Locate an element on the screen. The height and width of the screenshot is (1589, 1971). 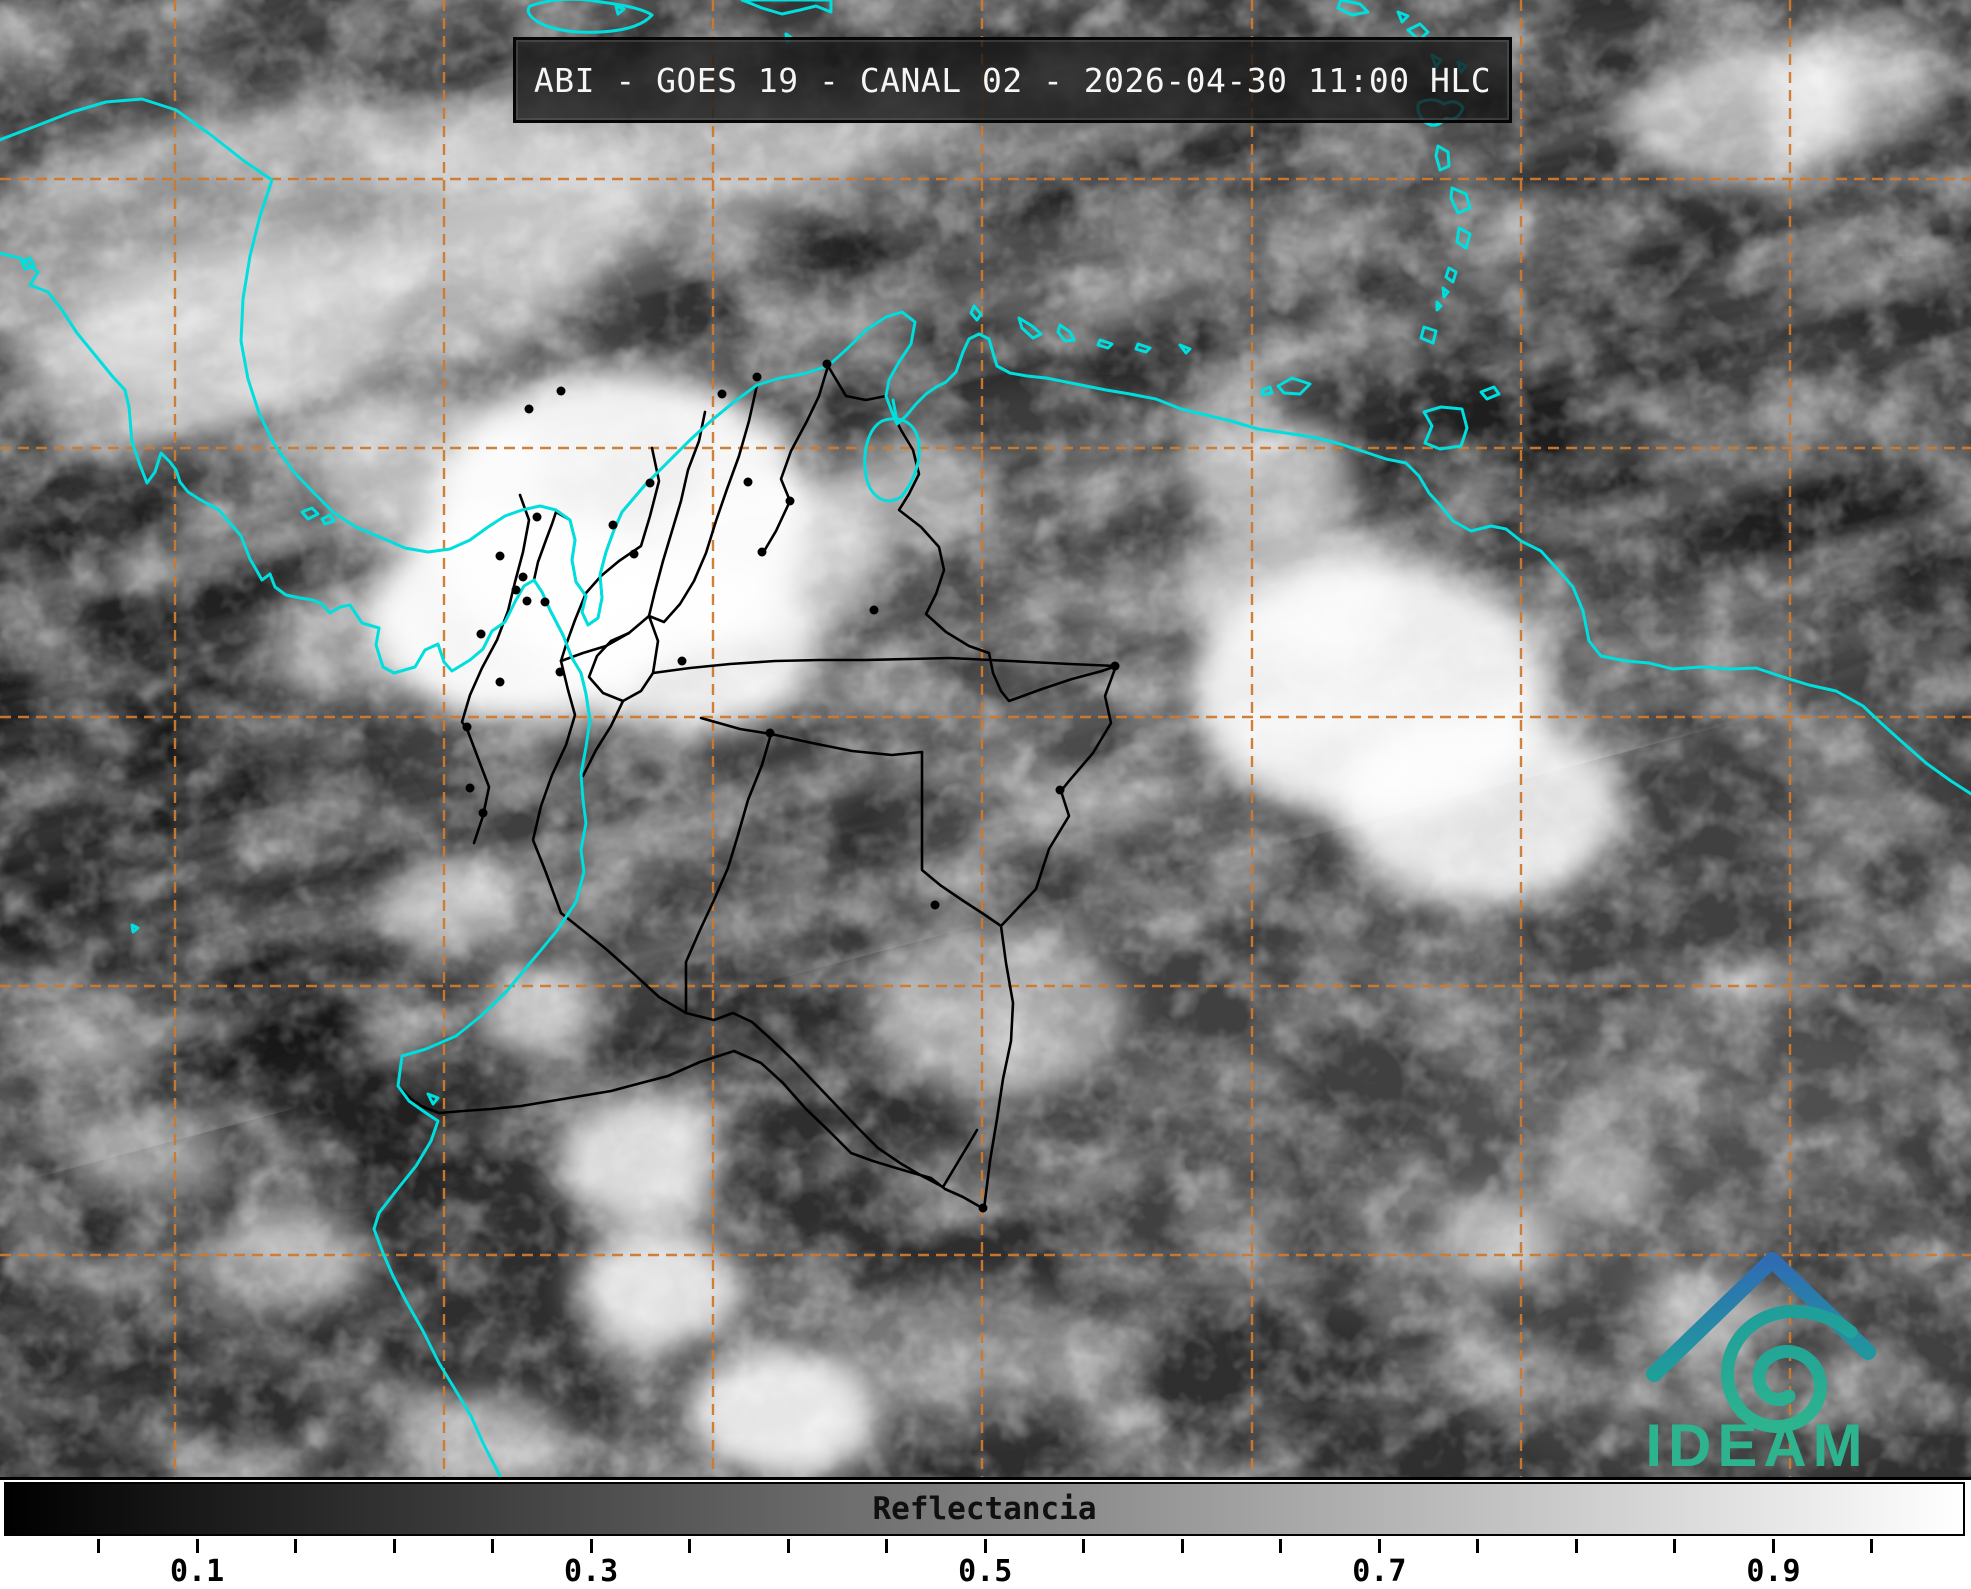
colorbar-gradient: Reflectancia is located at coordinates (984, 1509).